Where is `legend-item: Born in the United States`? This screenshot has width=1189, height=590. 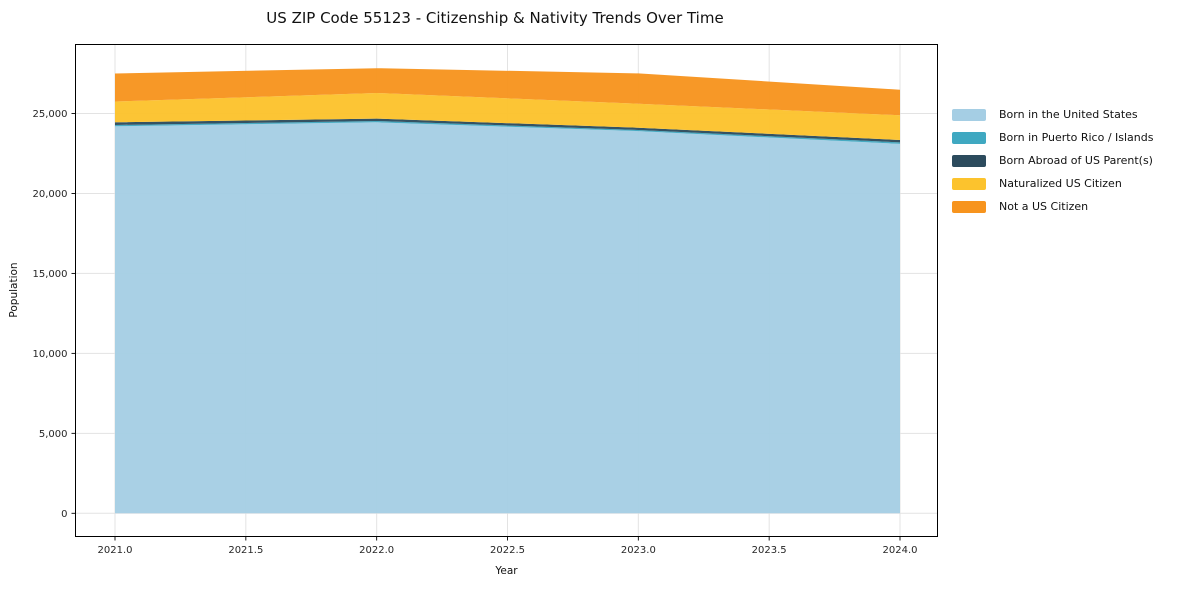
legend-item: Born in the United States is located at coordinates (1052, 114).